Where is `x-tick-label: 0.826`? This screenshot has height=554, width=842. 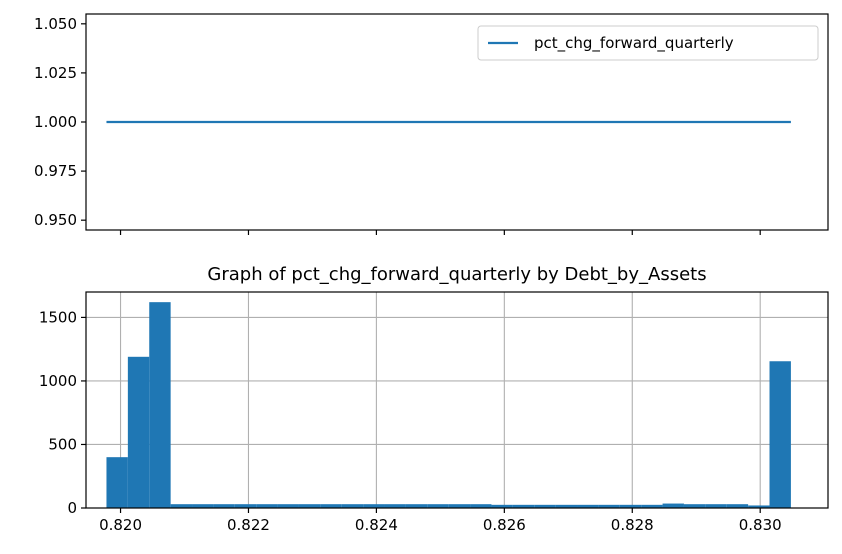 x-tick-label: 0.826 is located at coordinates (504, 525).